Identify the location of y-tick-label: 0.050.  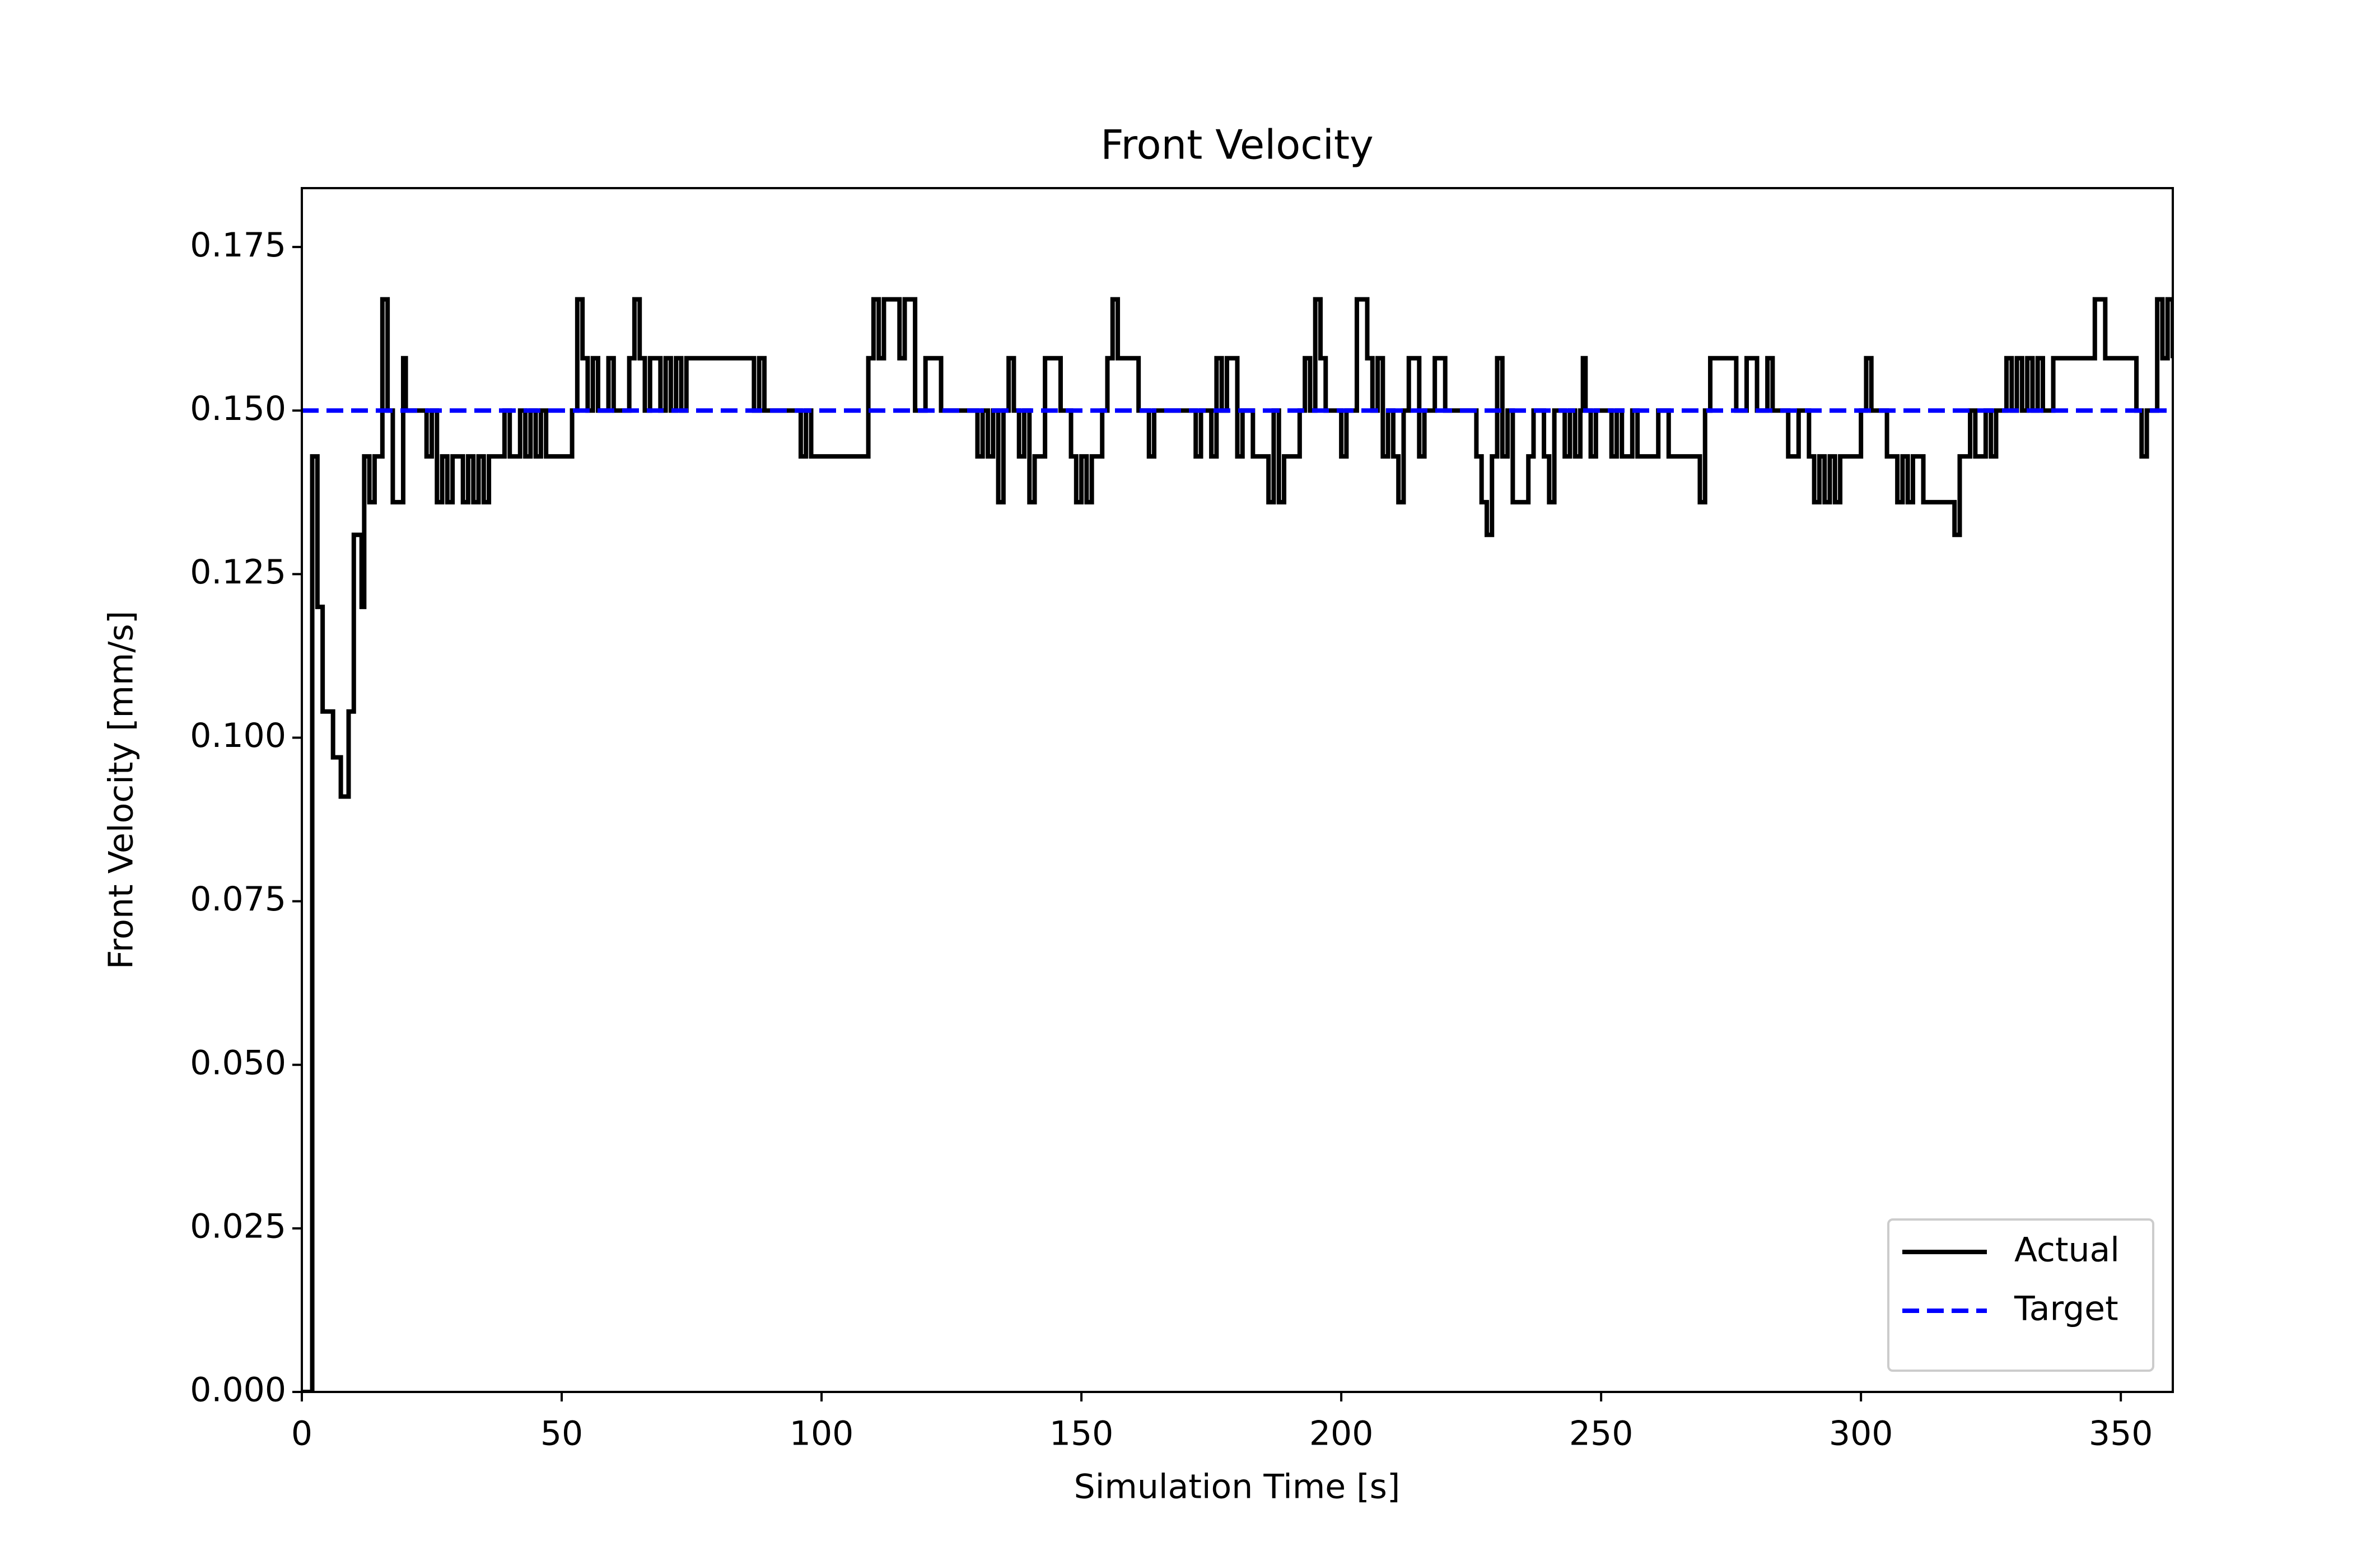
(238, 1062).